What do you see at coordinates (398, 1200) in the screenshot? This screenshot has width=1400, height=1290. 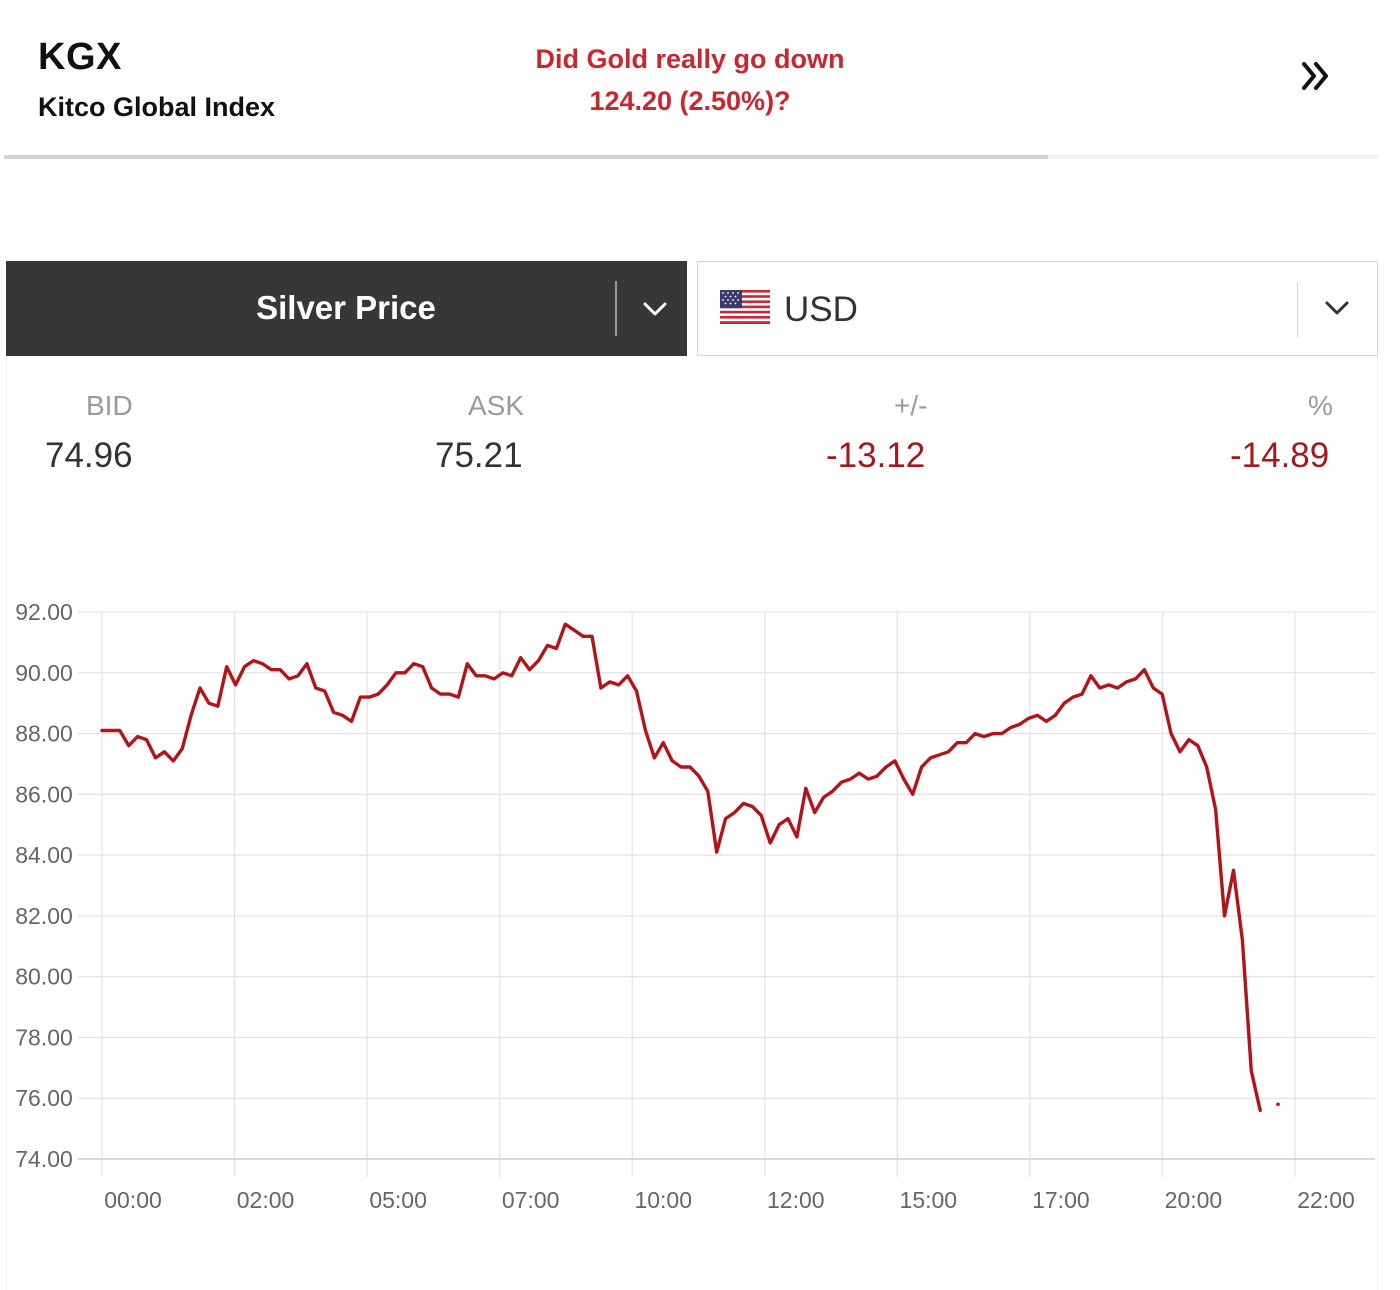 I see `x-tick-label: 05:00` at bounding box center [398, 1200].